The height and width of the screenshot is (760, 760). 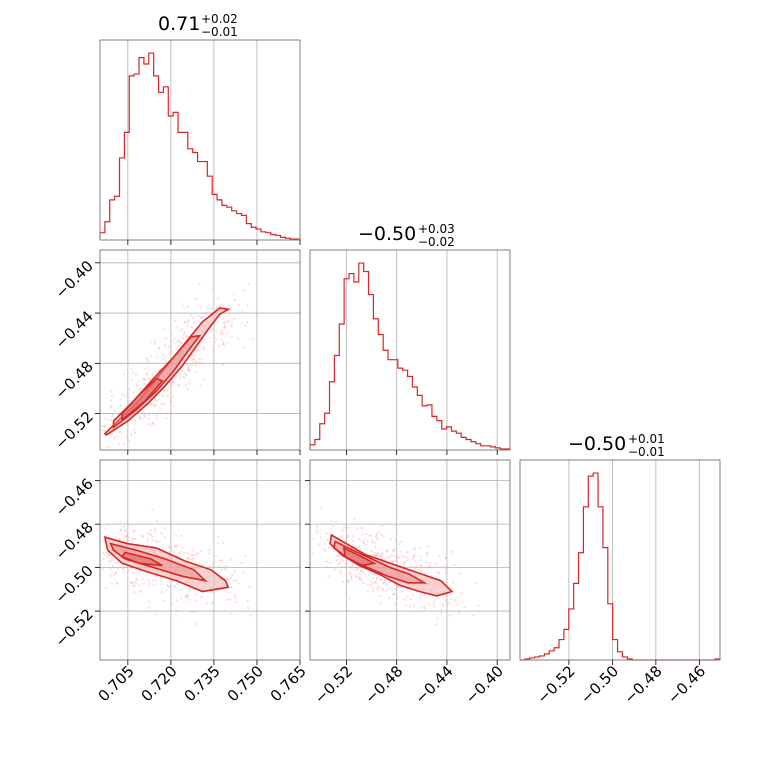 I want to click on panel-bg, so click(x=620, y=560).